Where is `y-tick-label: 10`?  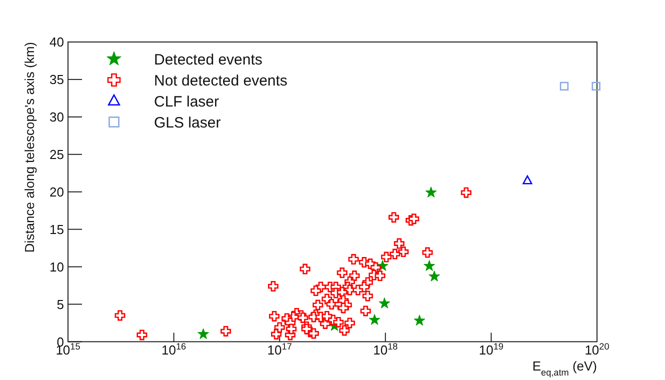
y-tick-label: 10 is located at coordinates (57, 266).